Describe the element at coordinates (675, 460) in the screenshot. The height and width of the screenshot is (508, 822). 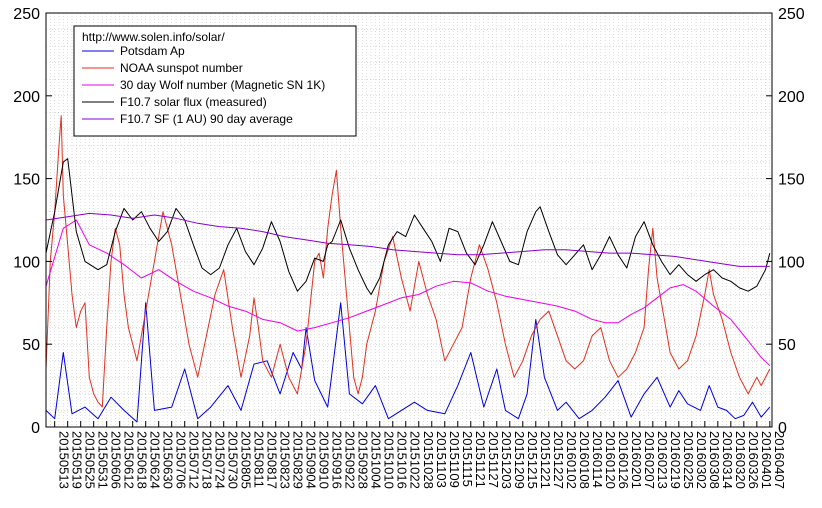
I see `x-tick-label: 20160219` at that location.